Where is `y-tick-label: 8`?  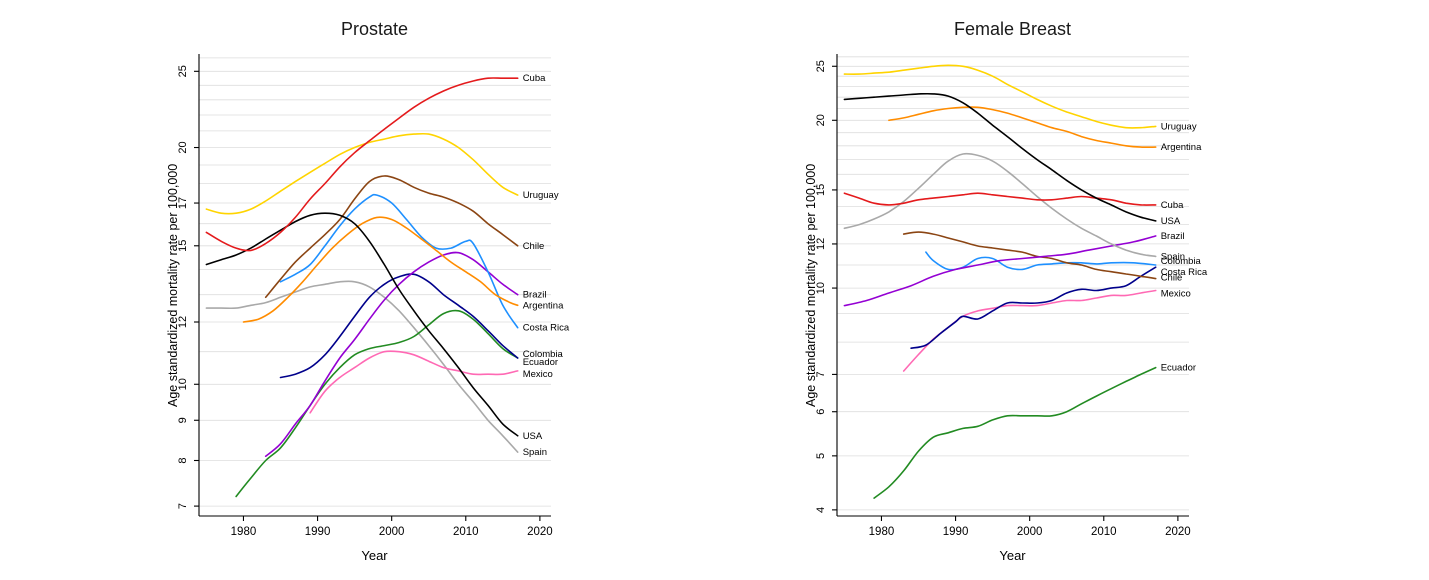 y-tick-label: 8 is located at coordinates (182, 460).